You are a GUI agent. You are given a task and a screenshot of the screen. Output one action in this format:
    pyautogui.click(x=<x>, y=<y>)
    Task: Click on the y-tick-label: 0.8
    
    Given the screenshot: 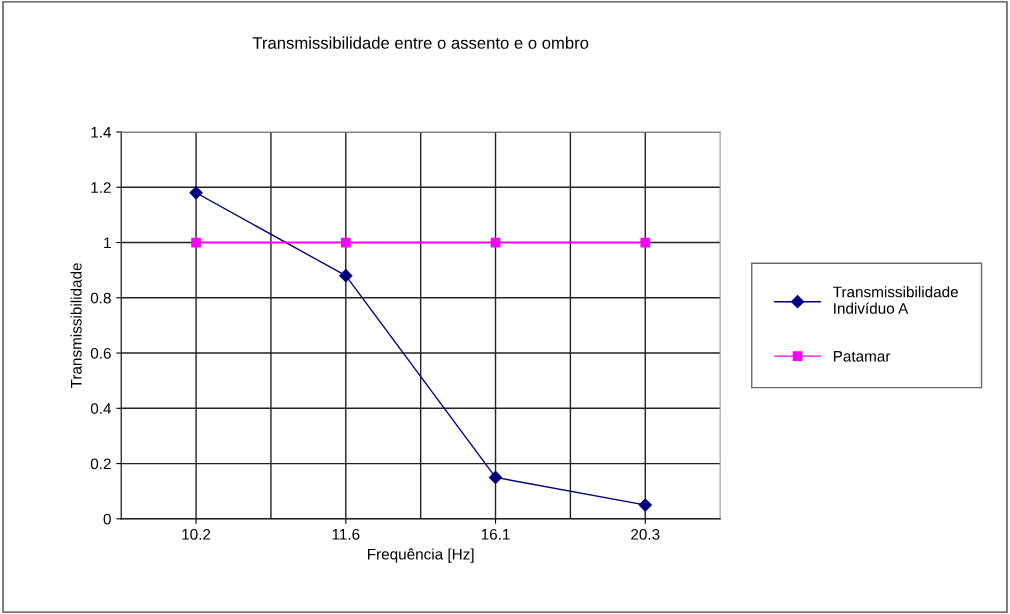 What is the action you would take?
    pyautogui.click(x=100, y=298)
    